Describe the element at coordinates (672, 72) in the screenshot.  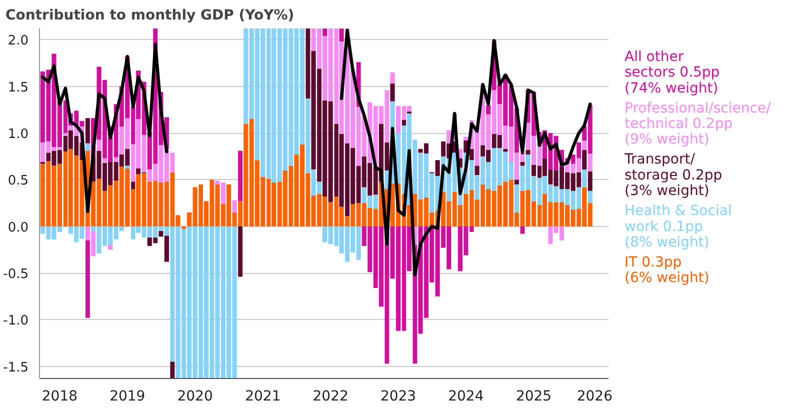
I see `text: All other sectors 0.5pp (74% weight)` at that location.